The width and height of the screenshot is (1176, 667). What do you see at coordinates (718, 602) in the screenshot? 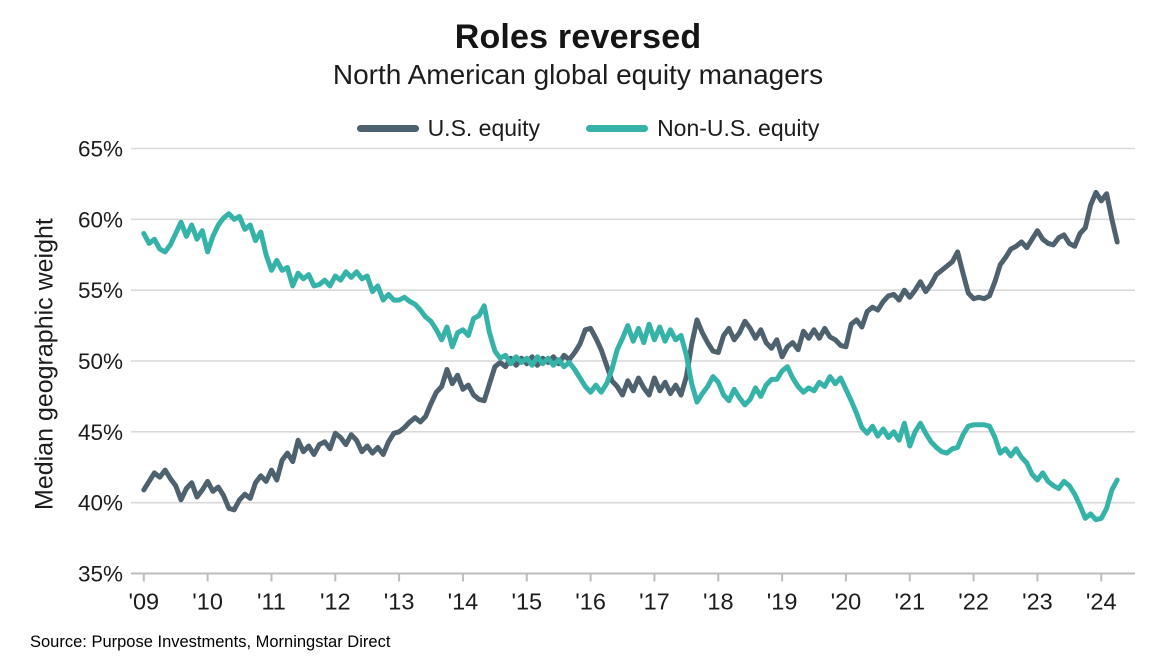
I see `x-tick-label: '18` at bounding box center [718, 602].